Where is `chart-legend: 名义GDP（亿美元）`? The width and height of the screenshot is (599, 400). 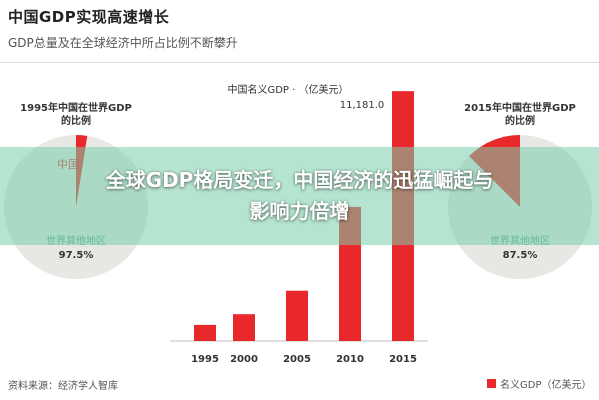
chart-legend: 名义GDP（亿美元） is located at coordinates (539, 383).